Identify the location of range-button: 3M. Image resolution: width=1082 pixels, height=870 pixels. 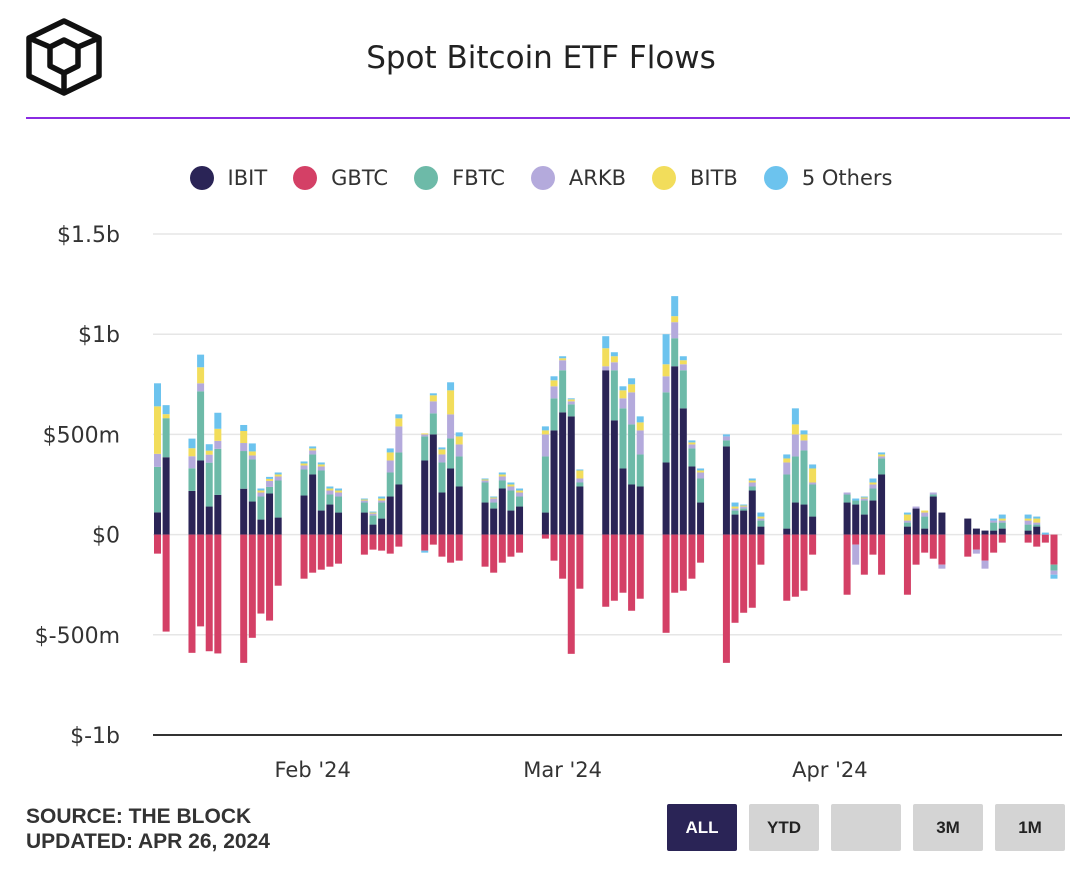
(948, 827).